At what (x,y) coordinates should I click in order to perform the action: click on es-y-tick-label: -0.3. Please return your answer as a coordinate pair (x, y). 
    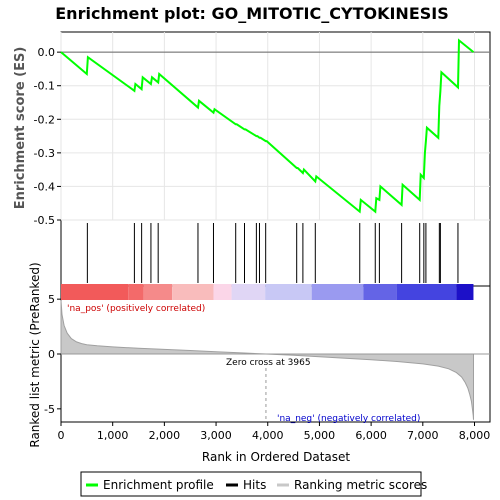
    Looking at the image, I should click on (44, 153).